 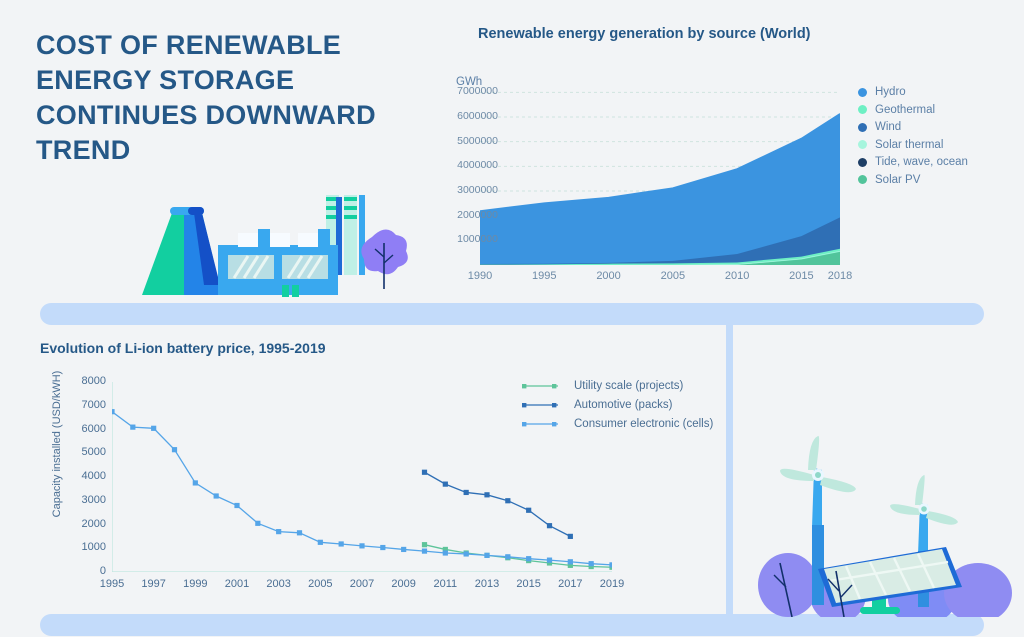 I want to click on line-chart-y-tick: 1000, so click(x=93, y=547).